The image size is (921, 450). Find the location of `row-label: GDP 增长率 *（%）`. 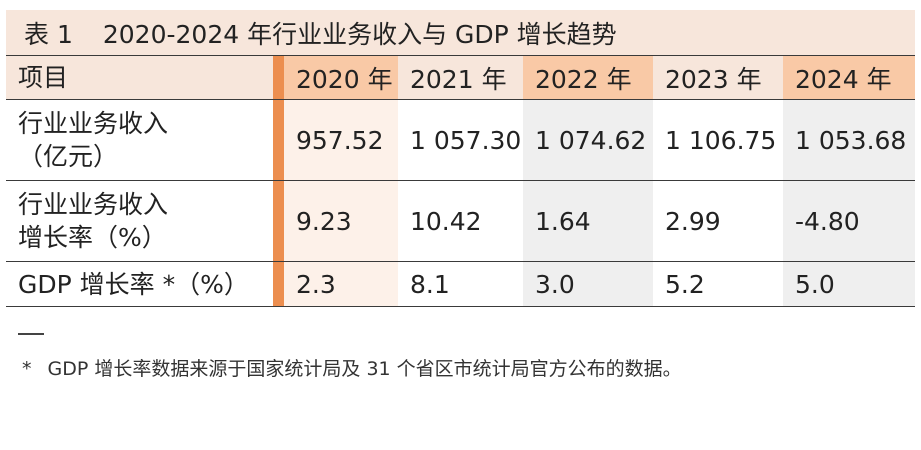

row-label: GDP 增长率 *（%） is located at coordinates (139, 284).